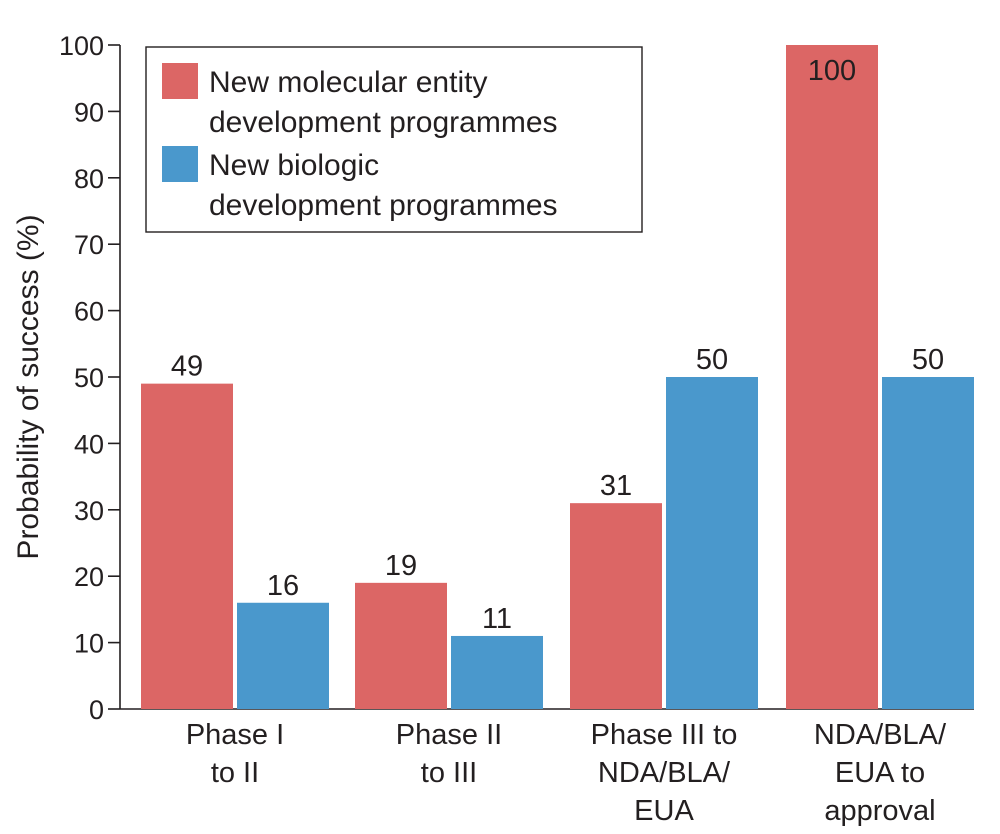  Describe the element at coordinates (81, 46) in the screenshot. I see `y-tick-label: 100` at that location.